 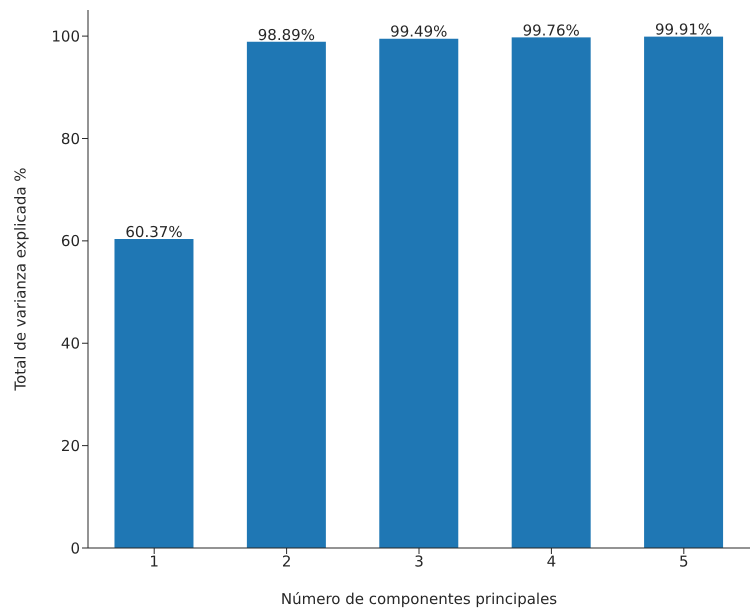 I want to click on x-tick-label: 4, so click(x=551, y=561).